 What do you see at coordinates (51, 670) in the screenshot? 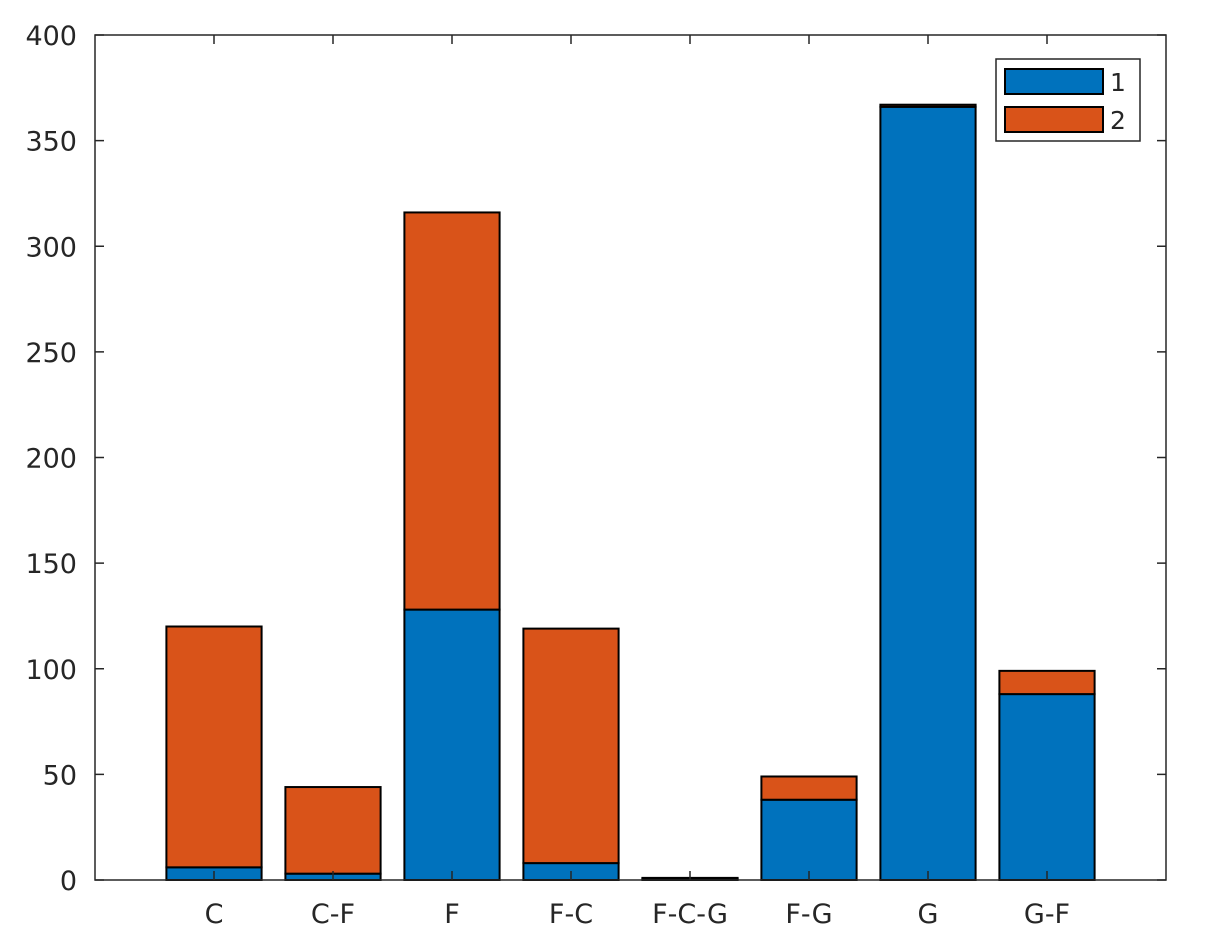
I see `y-tick-label: 100` at bounding box center [51, 670].